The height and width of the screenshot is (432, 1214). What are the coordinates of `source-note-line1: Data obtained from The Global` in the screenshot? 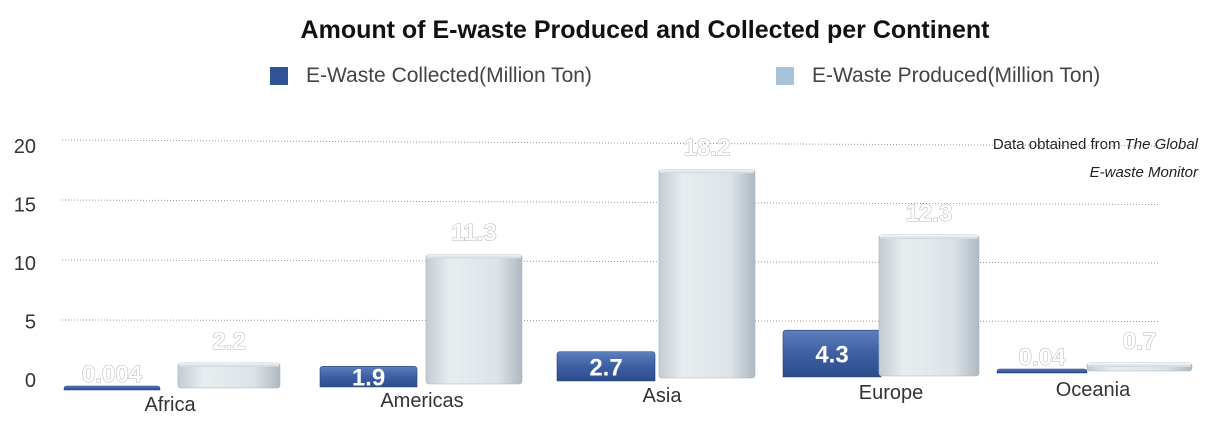 It's located at (1095, 144).